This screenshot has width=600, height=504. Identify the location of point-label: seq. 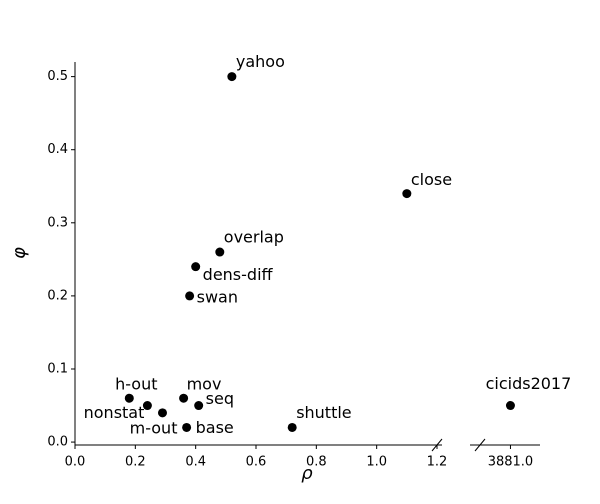
(220, 398).